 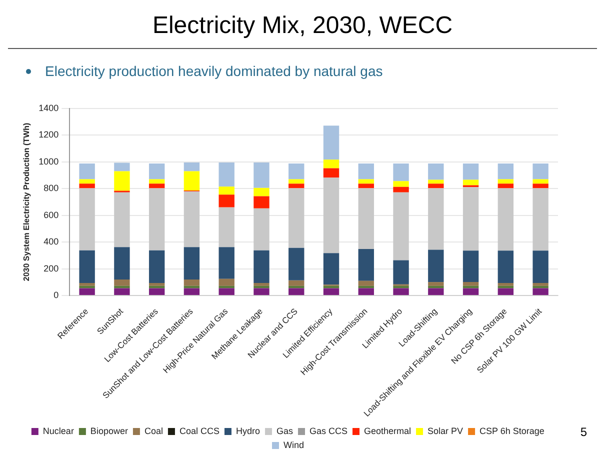 I want to click on legend-label: Biopower, so click(x=109, y=431).